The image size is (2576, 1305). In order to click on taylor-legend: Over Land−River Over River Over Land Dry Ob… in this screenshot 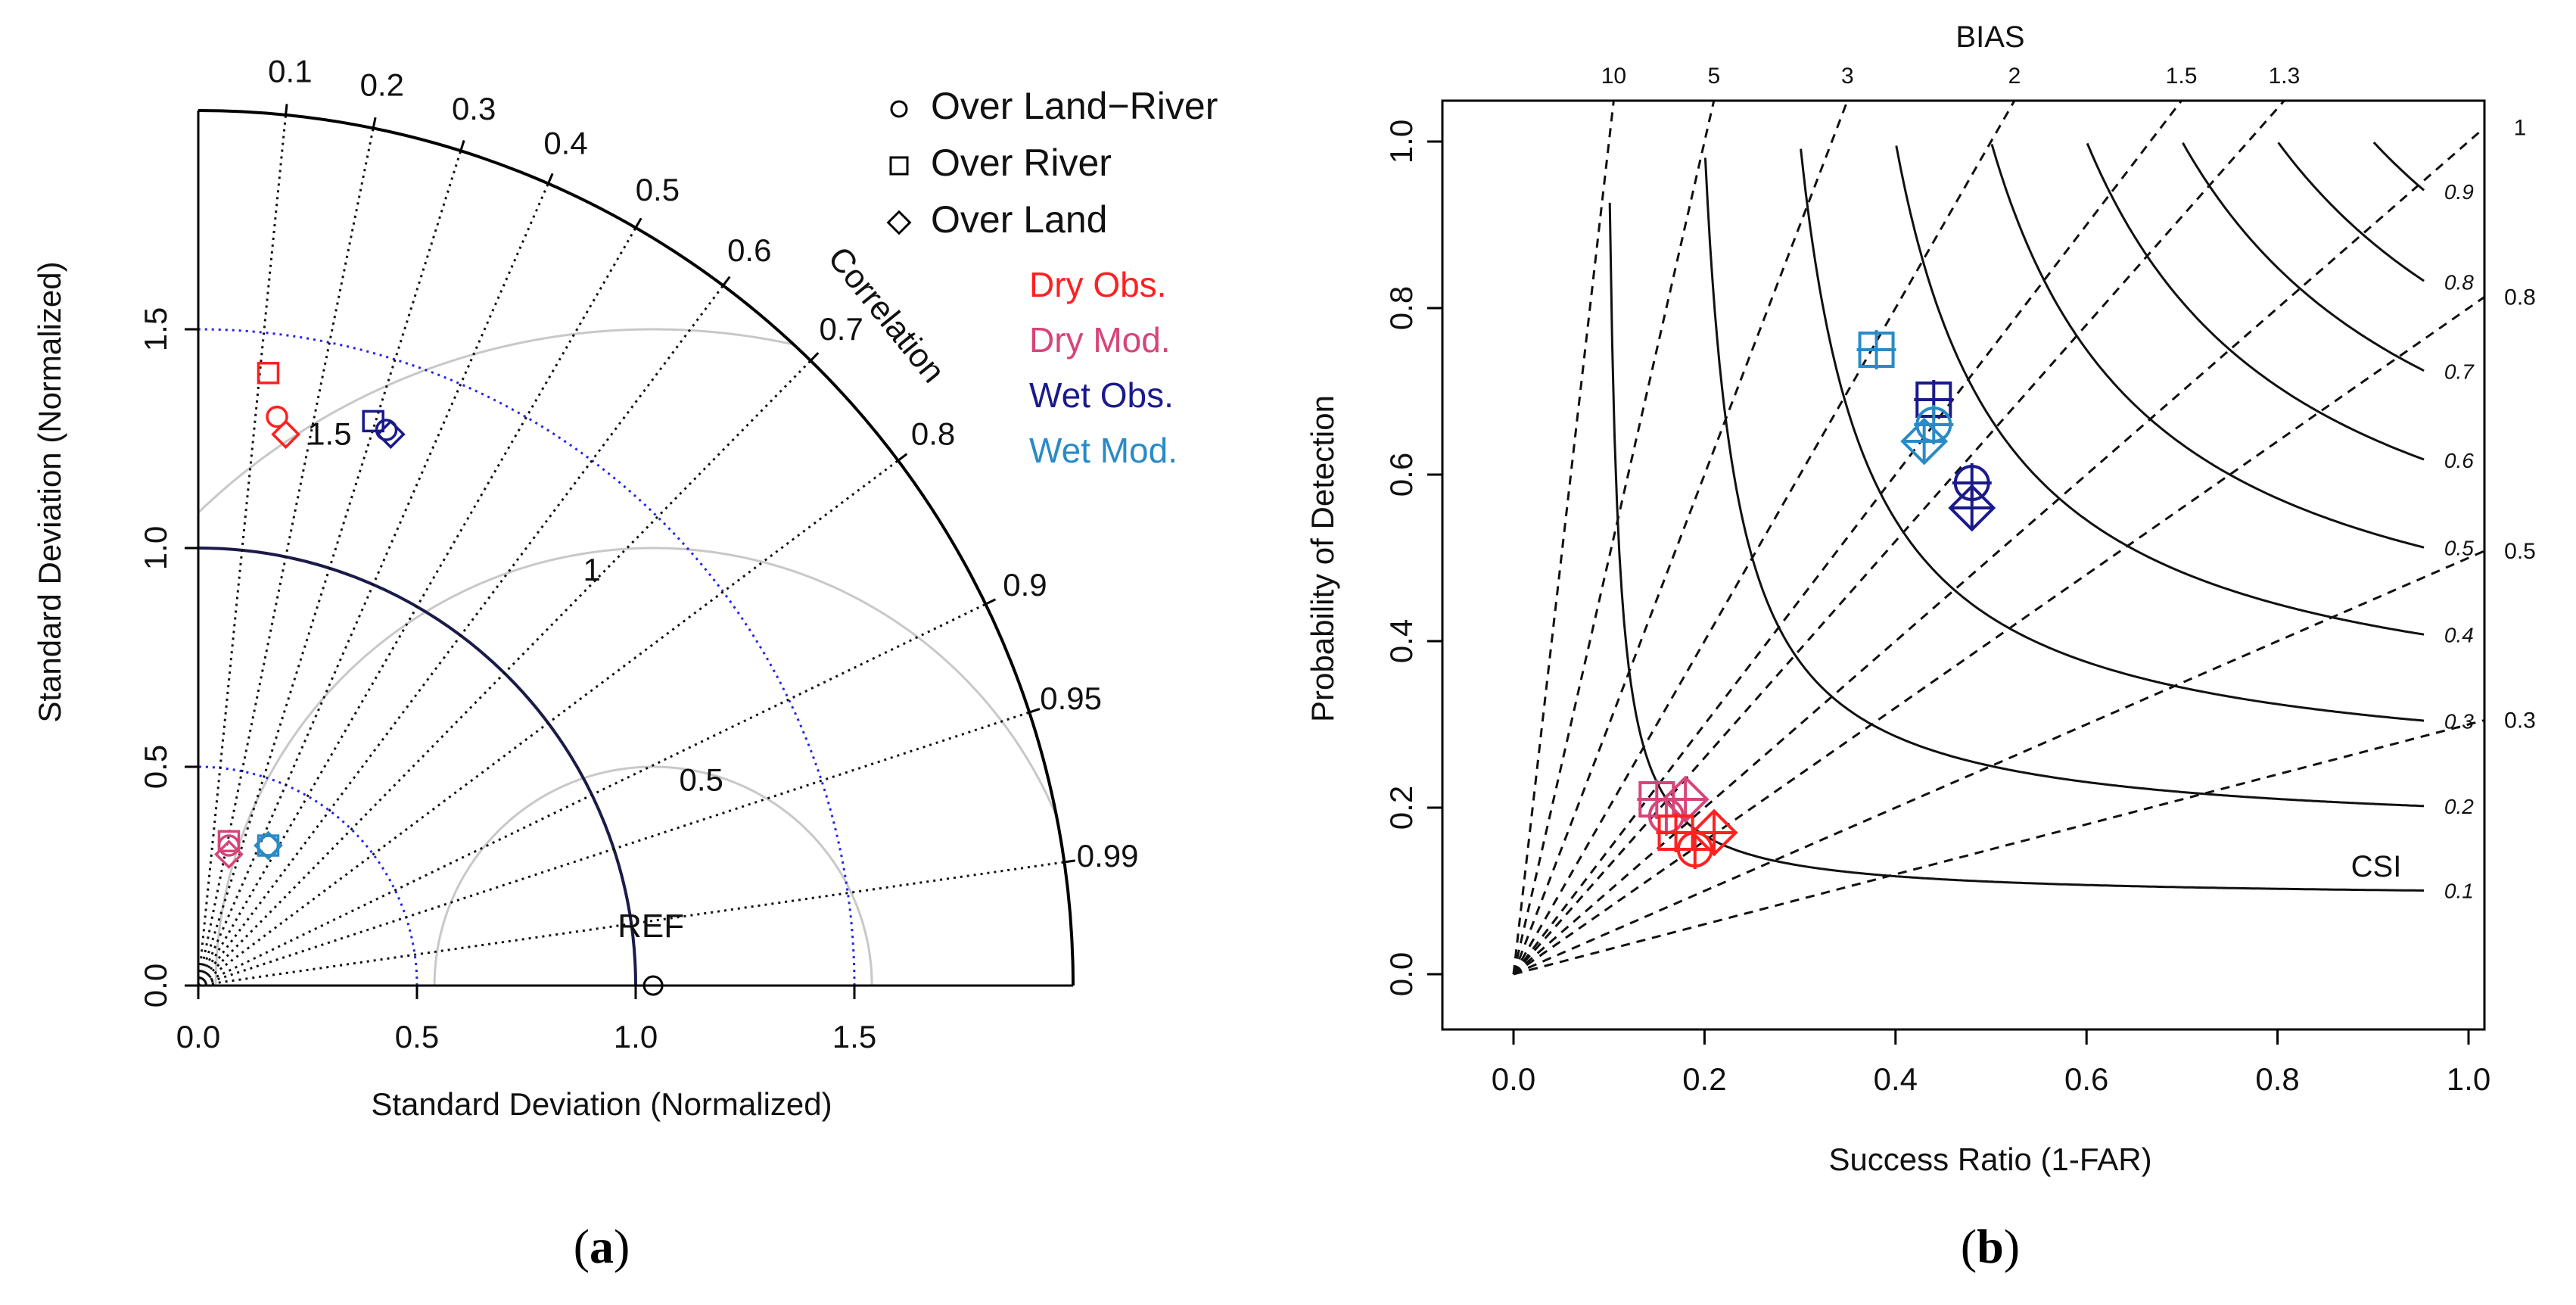, I will do `click(1052, 277)`.